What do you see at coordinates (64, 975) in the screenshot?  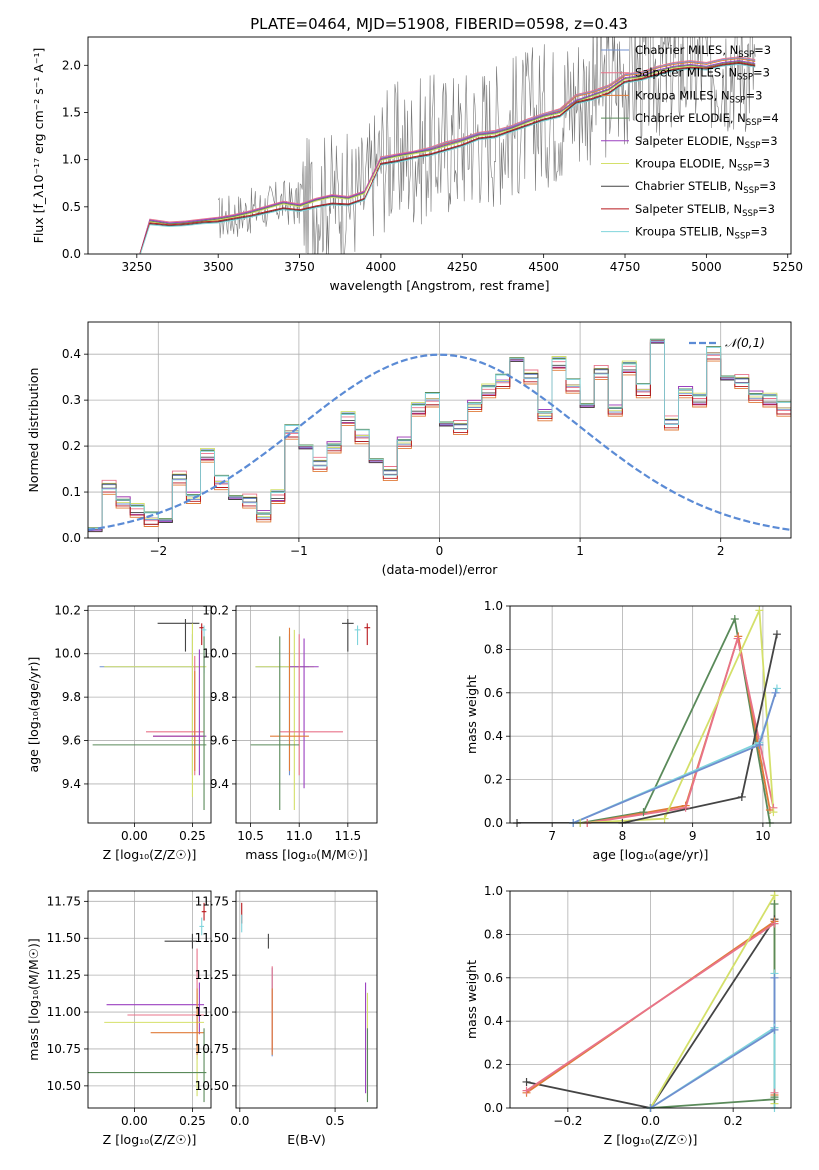 I see `y-tick-label: 11.25` at bounding box center [64, 975].